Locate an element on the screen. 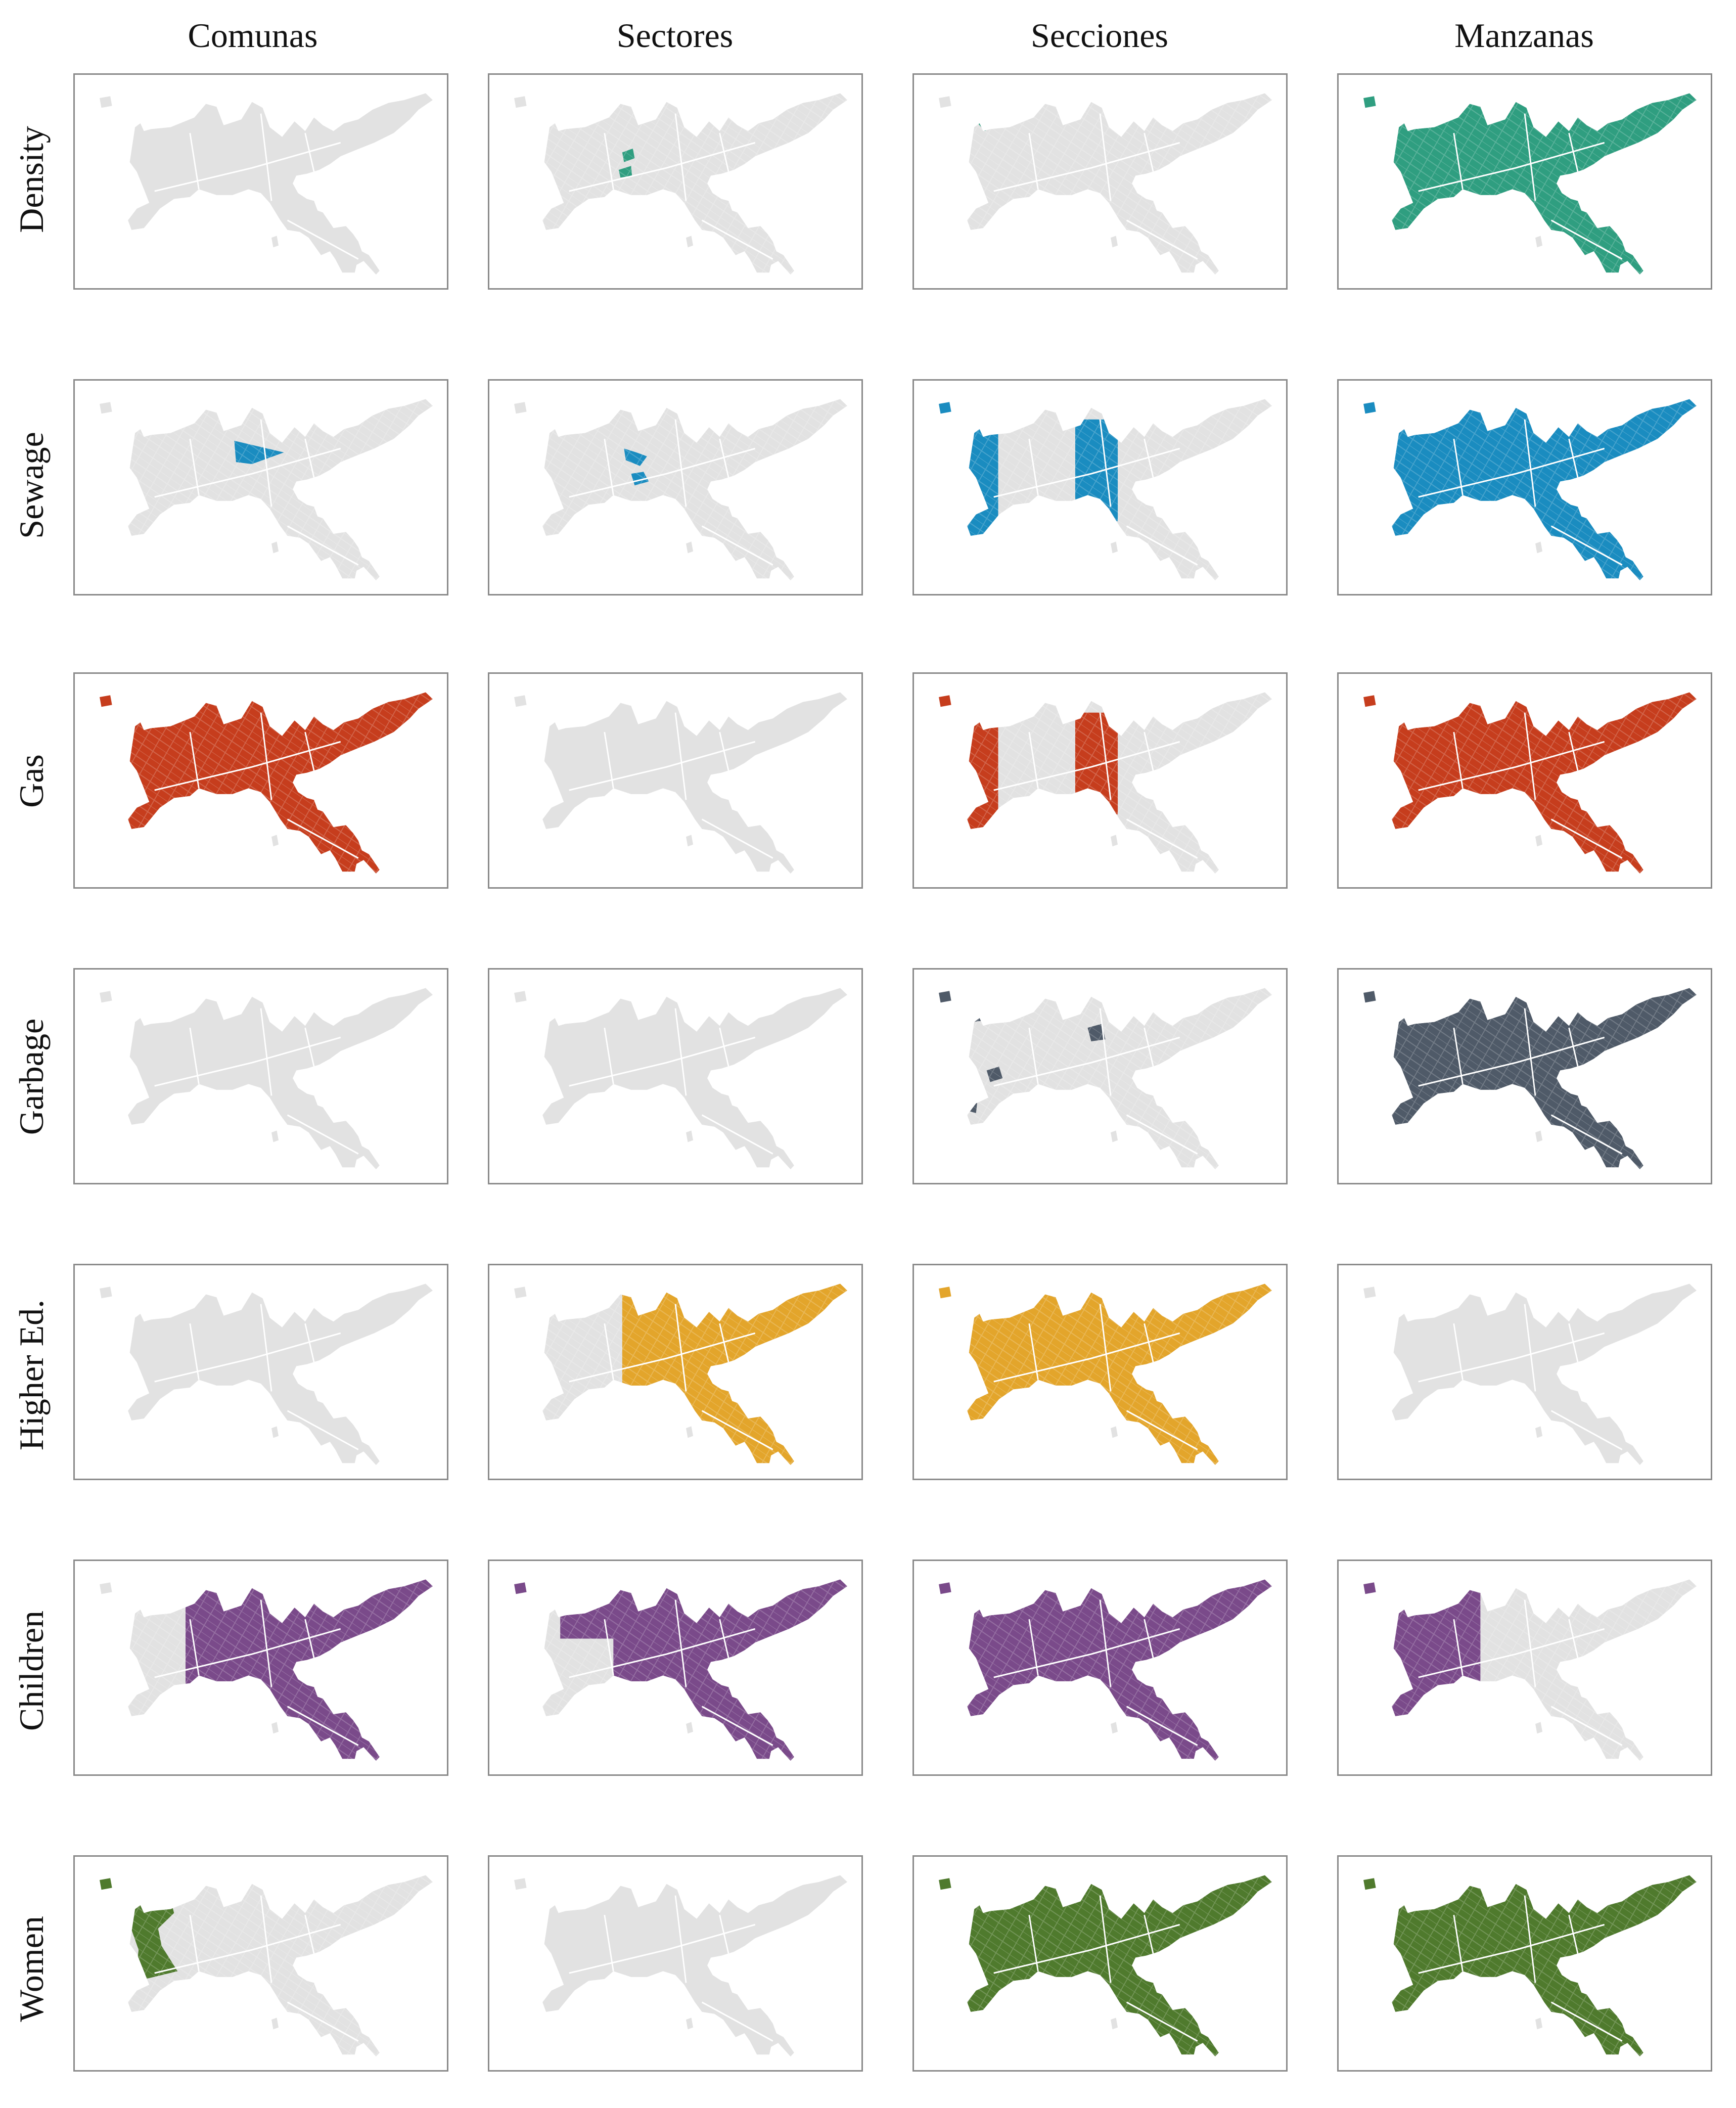 The width and height of the screenshot is (1736, 2108). map-panel-sewage-comunas is located at coordinates (261, 487).